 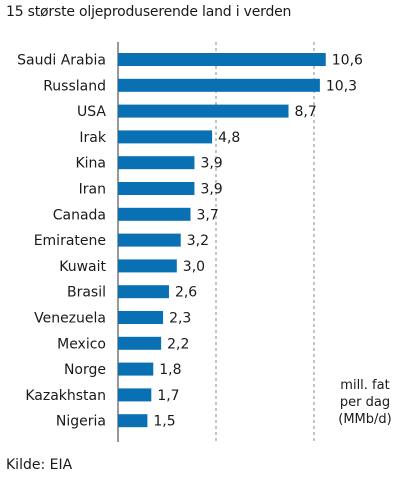 I want to click on value-label-0: 10,6, so click(x=347, y=61).